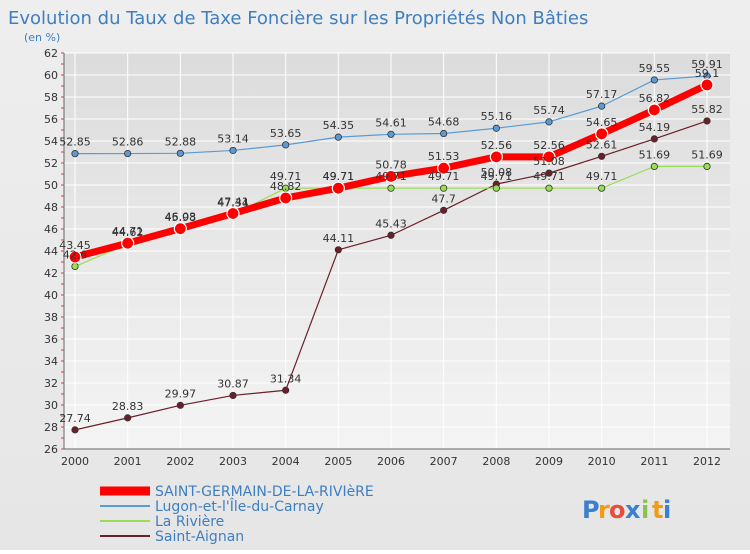 This screenshot has width=750, height=554. What do you see at coordinates (707, 73) in the screenshot?
I see `data-label-0: 59.1` at bounding box center [707, 73].